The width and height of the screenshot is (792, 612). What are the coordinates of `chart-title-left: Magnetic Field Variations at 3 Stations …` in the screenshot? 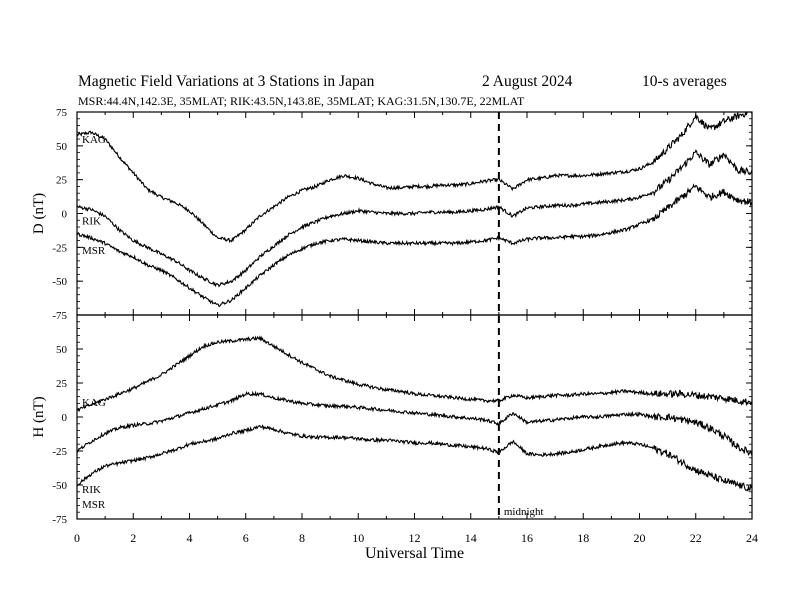 It's located at (226, 81).